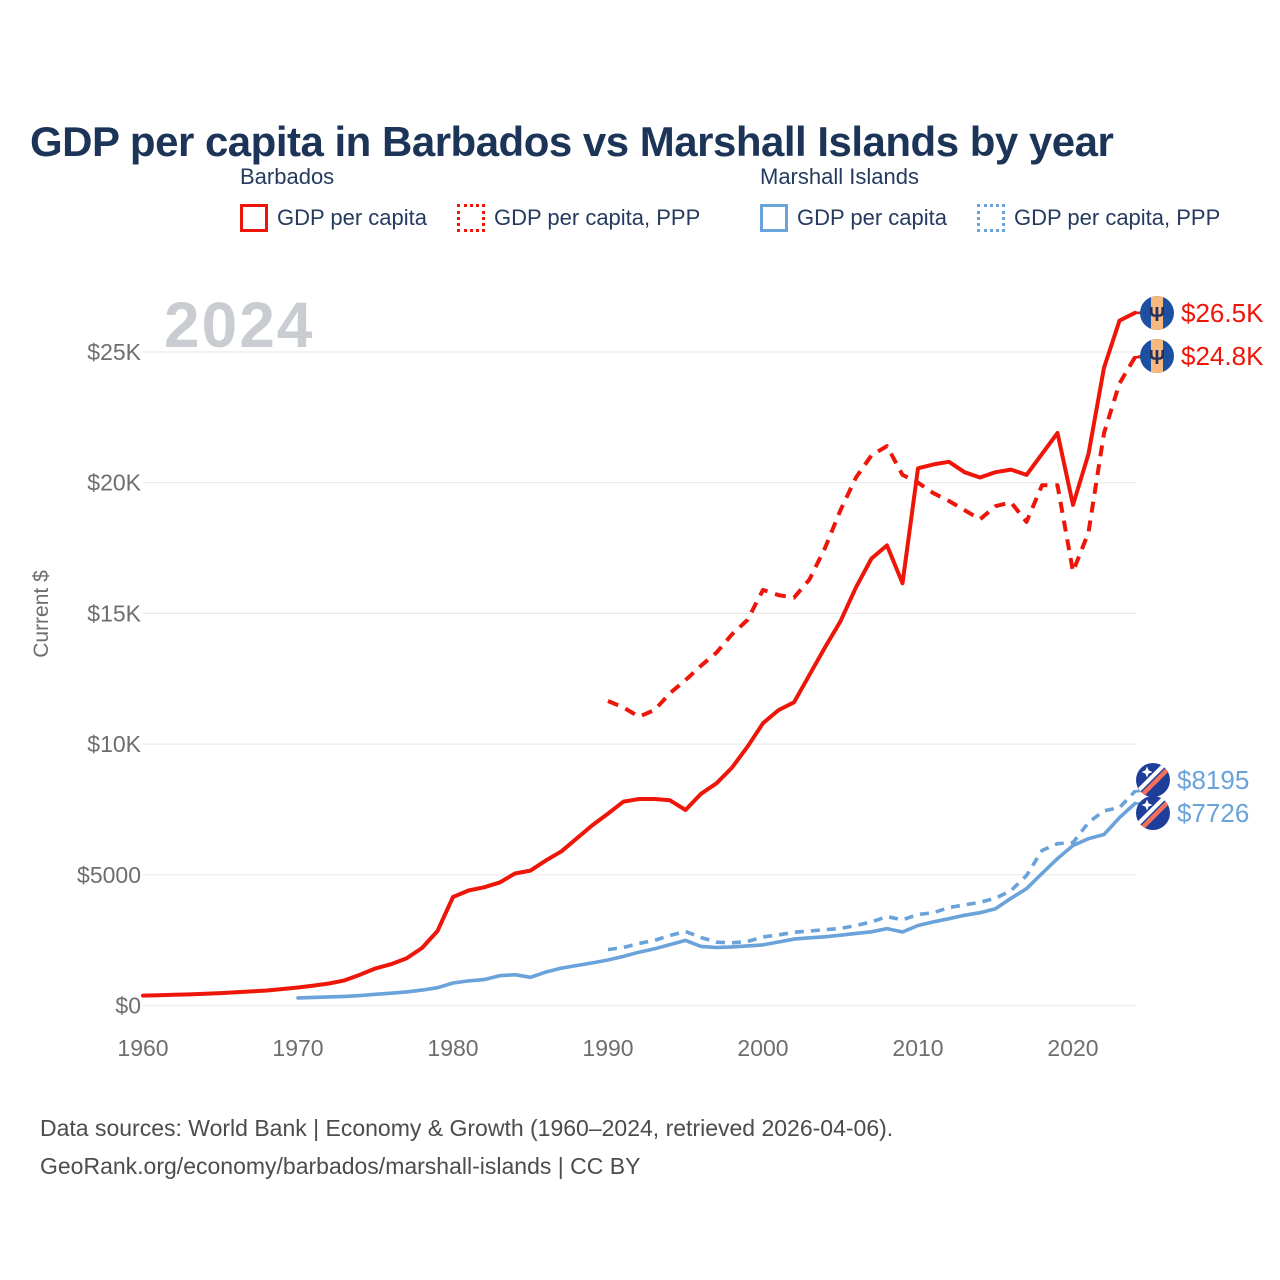 The width and height of the screenshot is (1280, 1280). I want to click on end-label-barbados-gdp-ppp: Ψ $24.8K, so click(1201, 356).